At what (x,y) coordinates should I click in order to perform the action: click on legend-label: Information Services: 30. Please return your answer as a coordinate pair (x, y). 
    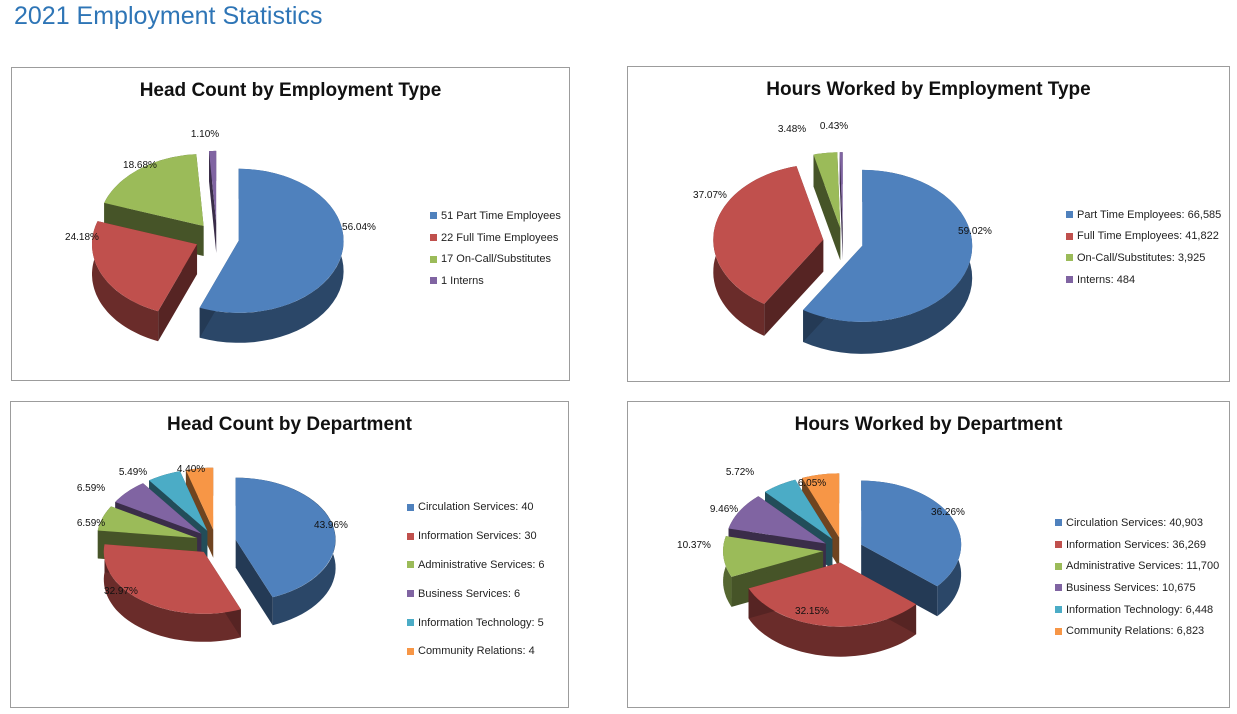
    Looking at the image, I should click on (477, 536).